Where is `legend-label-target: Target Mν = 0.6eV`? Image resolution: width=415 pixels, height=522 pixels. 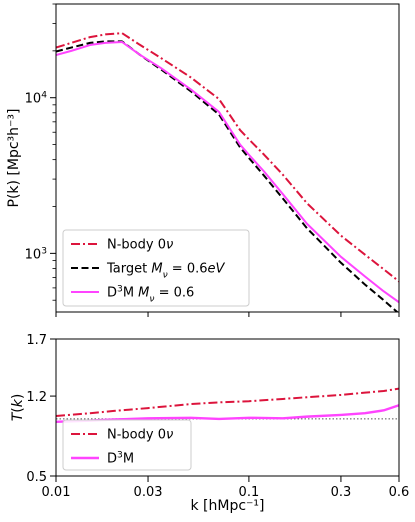 legend-label-target: Target Mν = 0.6eV is located at coordinates (166, 271).